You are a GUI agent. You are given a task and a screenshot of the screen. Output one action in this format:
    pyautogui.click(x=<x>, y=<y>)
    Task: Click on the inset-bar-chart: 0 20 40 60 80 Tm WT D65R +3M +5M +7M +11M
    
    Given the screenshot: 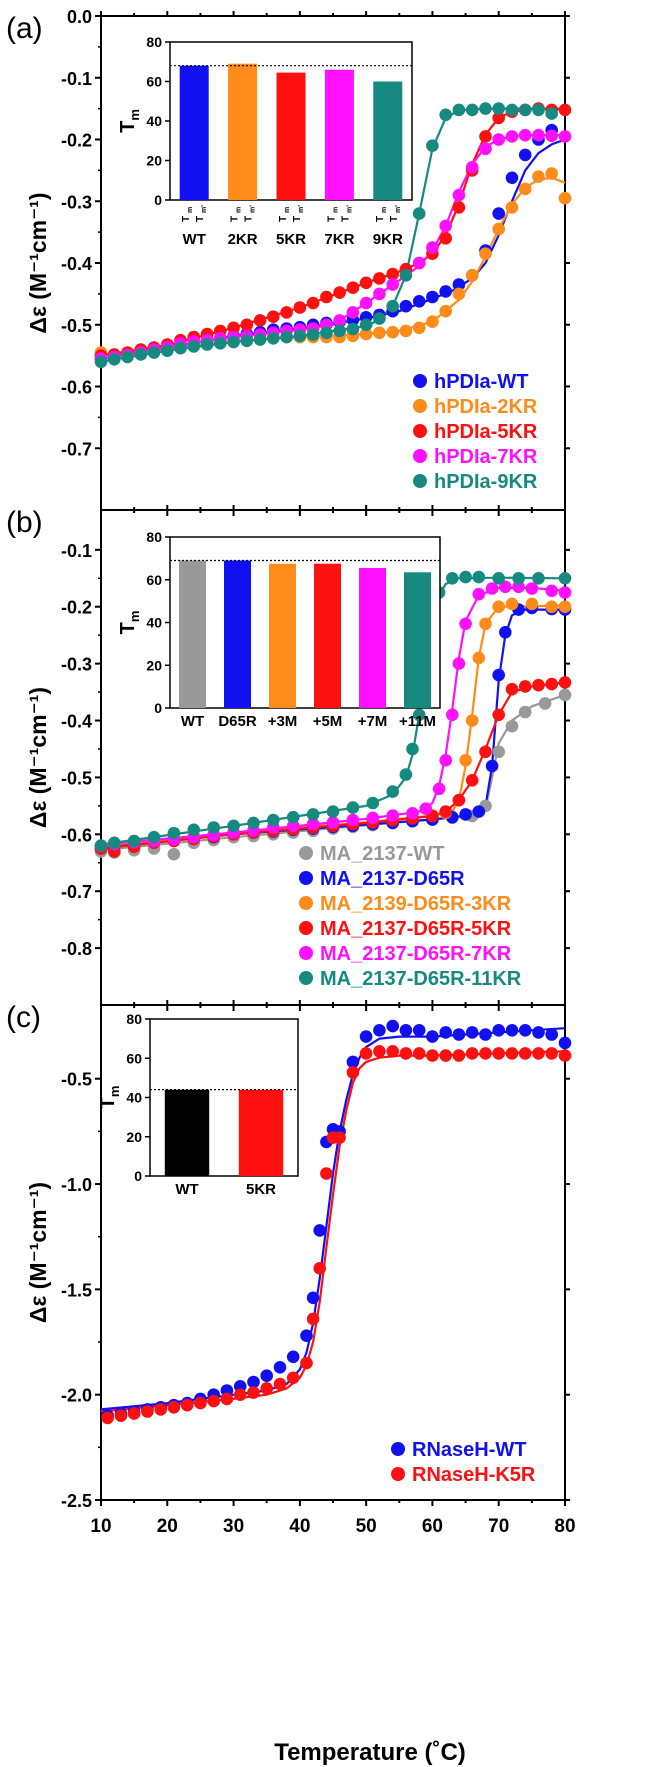 What is the action you would take?
    pyautogui.click(x=279, y=629)
    